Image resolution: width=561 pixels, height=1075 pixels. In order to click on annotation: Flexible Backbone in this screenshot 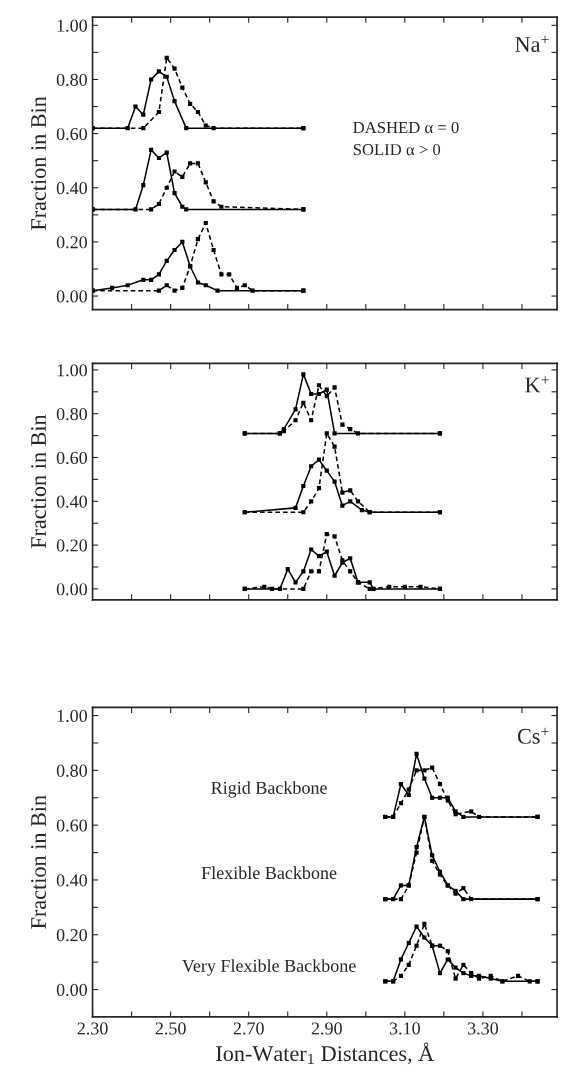, I will do `click(269, 873)`.